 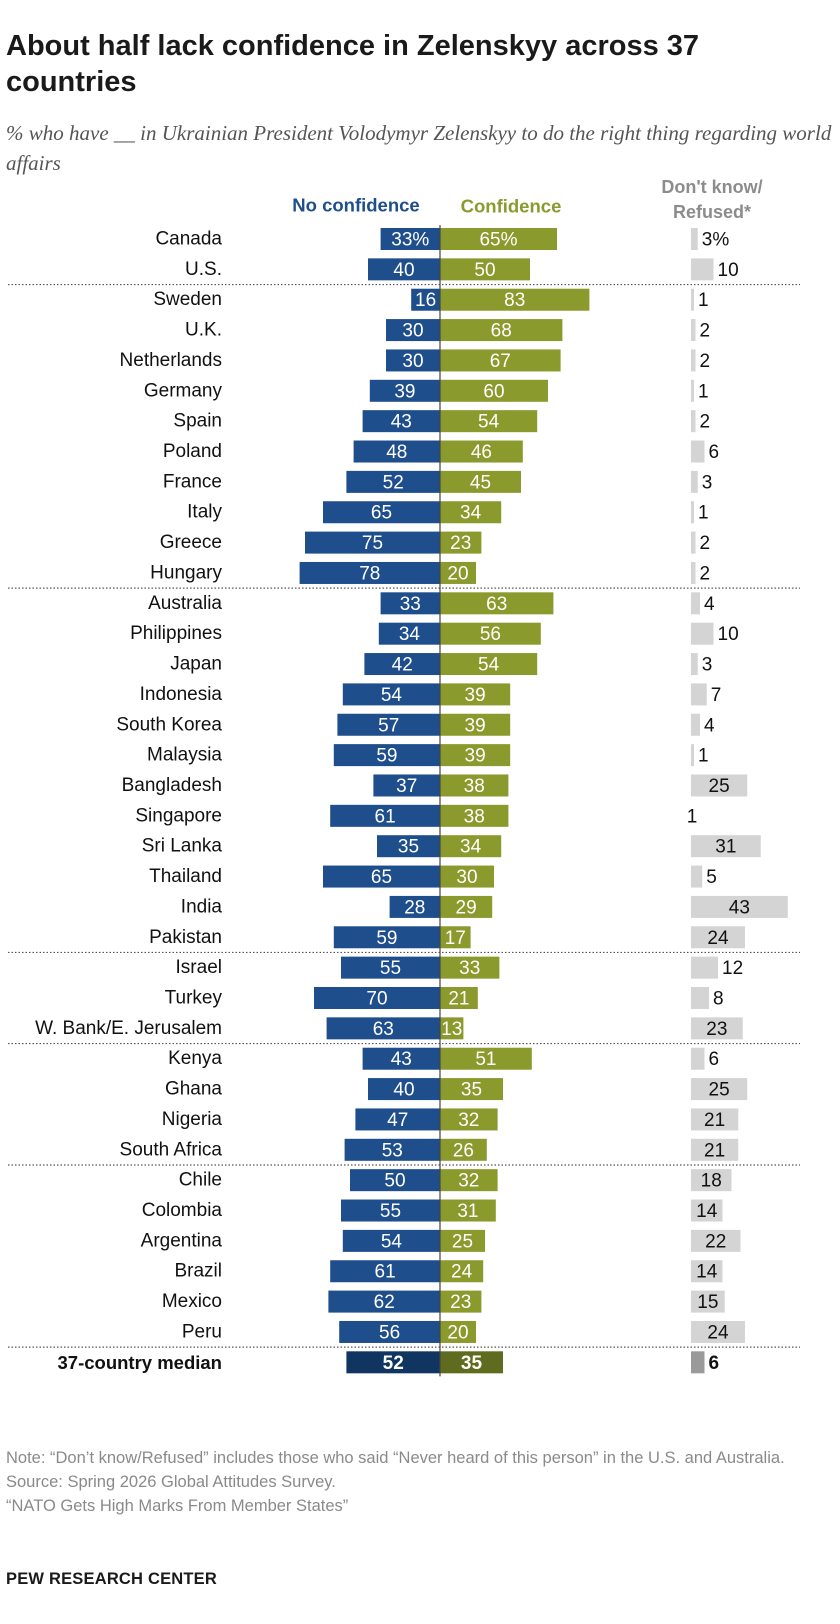 What do you see at coordinates (404, 391) in the screenshot?
I see `no-confidence-value: 39` at bounding box center [404, 391].